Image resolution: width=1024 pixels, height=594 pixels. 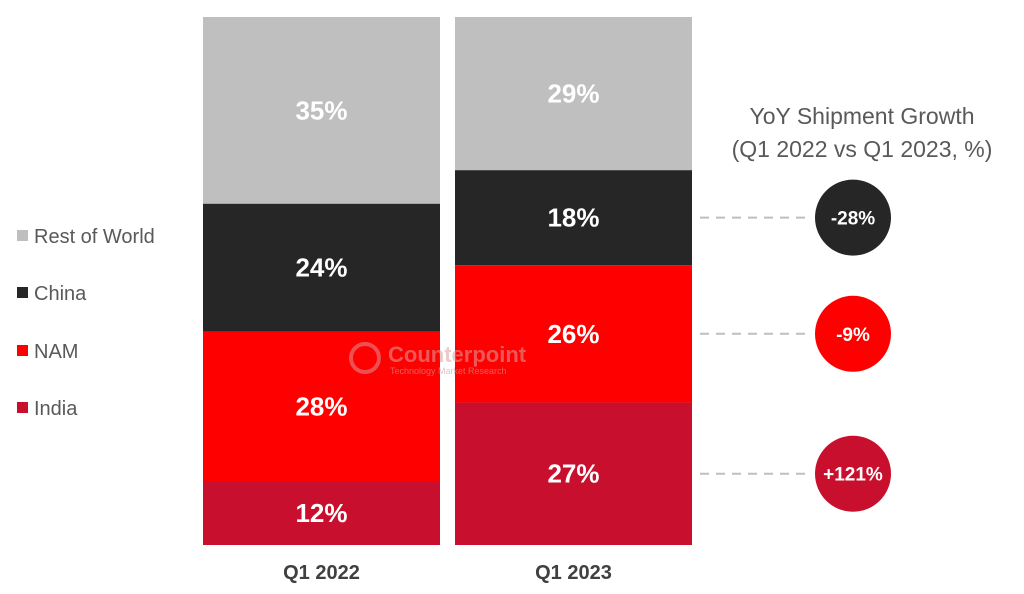 What do you see at coordinates (22, 235) in the screenshot?
I see `legend-swatch-rest-of-world` at bounding box center [22, 235].